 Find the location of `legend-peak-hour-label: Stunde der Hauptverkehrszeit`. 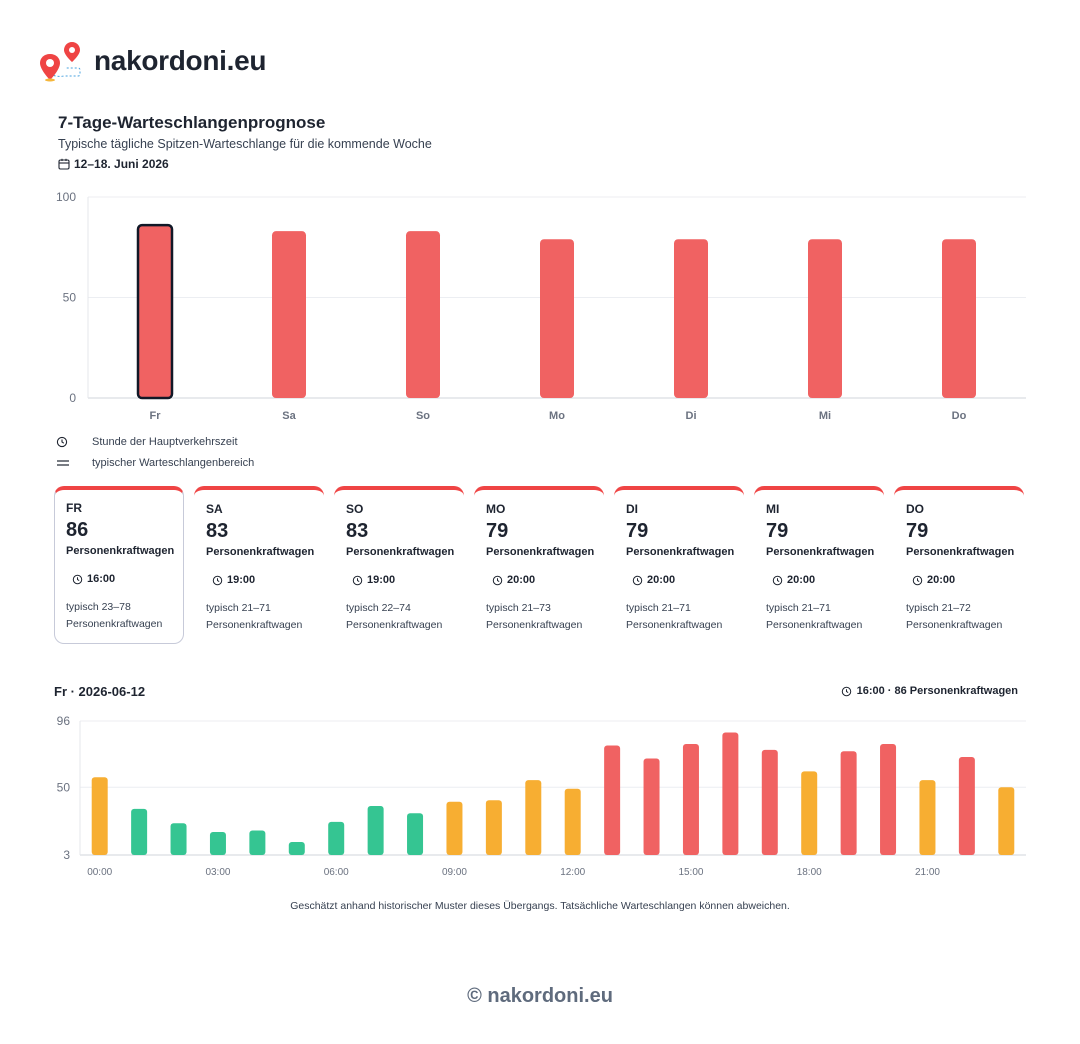

legend-peak-hour-label: Stunde der Hauptverkehrszeit is located at coordinates (165, 442).